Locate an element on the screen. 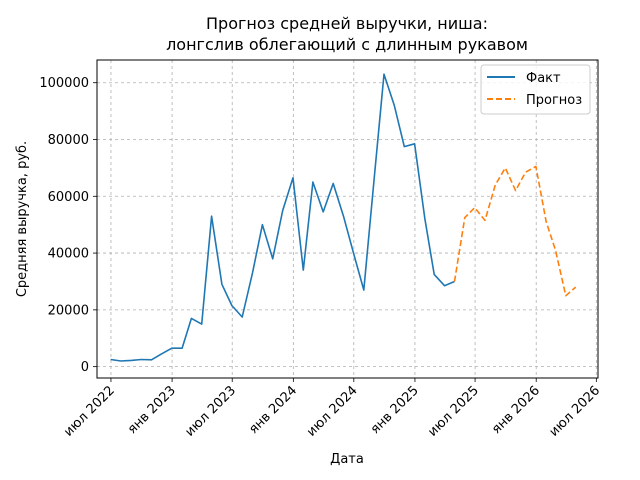  series-line-forecast is located at coordinates (515, 231).